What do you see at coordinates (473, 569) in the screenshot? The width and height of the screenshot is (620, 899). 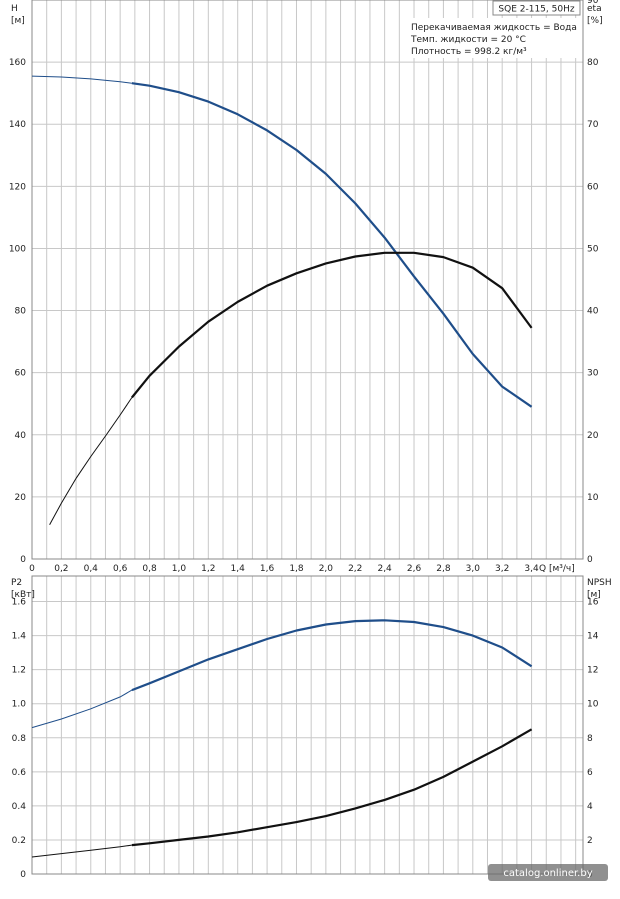 I see `x-tick-label: 3,0` at bounding box center [473, 569].